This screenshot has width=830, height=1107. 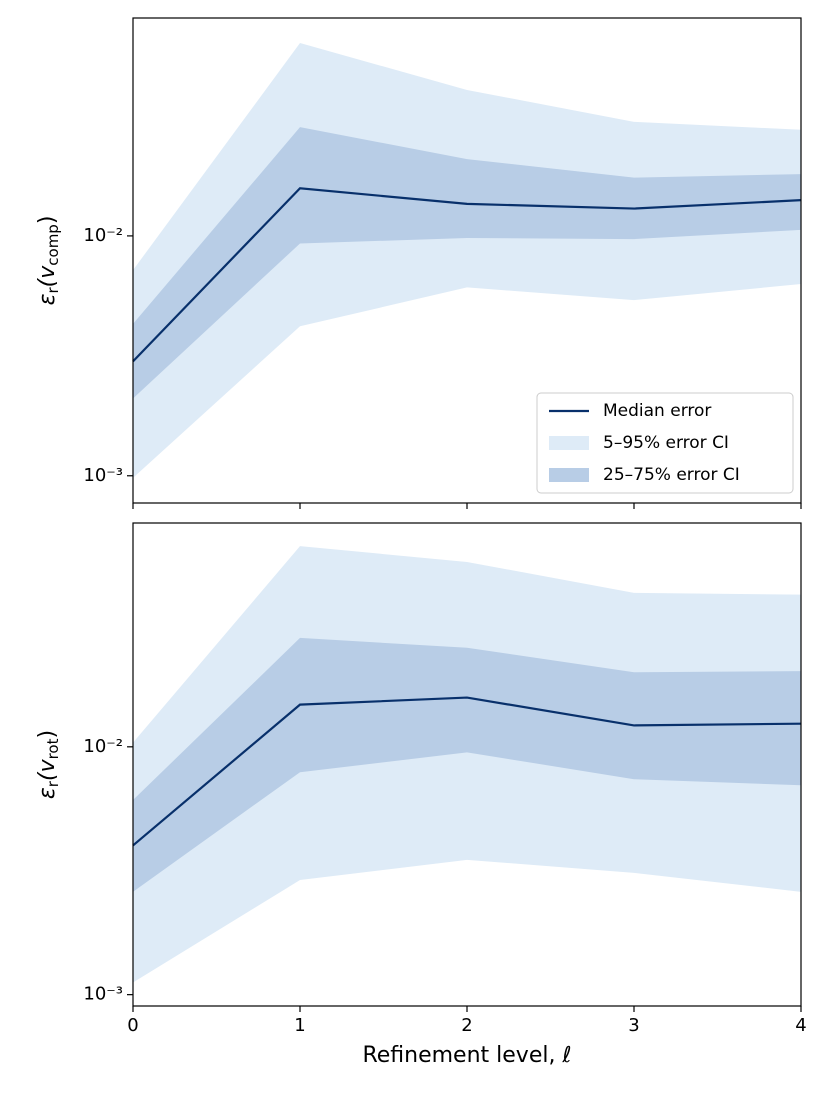 What do you see at coordinates (53, 748) in the screenshot?
I see `y-label-part: rot` at bounding box center [53, 748].